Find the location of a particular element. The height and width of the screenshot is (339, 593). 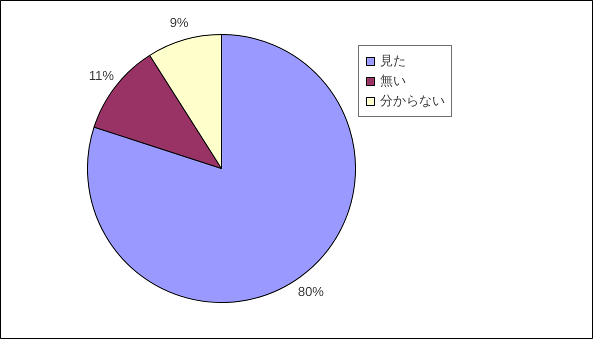

data-label: 80% is located at coordinates (311, 291).